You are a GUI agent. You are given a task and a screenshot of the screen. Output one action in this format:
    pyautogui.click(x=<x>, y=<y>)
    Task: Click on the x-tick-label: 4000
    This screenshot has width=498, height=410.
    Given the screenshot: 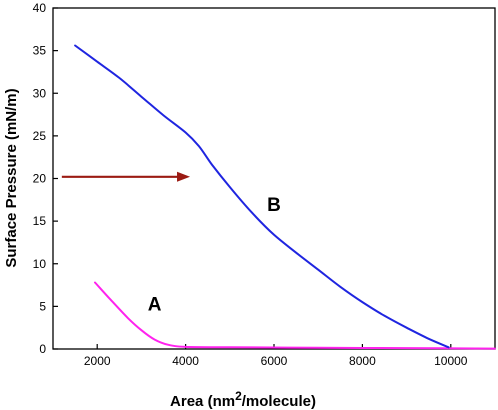 What is the action you would take?
    pyautogui.click(x=185, y=361)
    